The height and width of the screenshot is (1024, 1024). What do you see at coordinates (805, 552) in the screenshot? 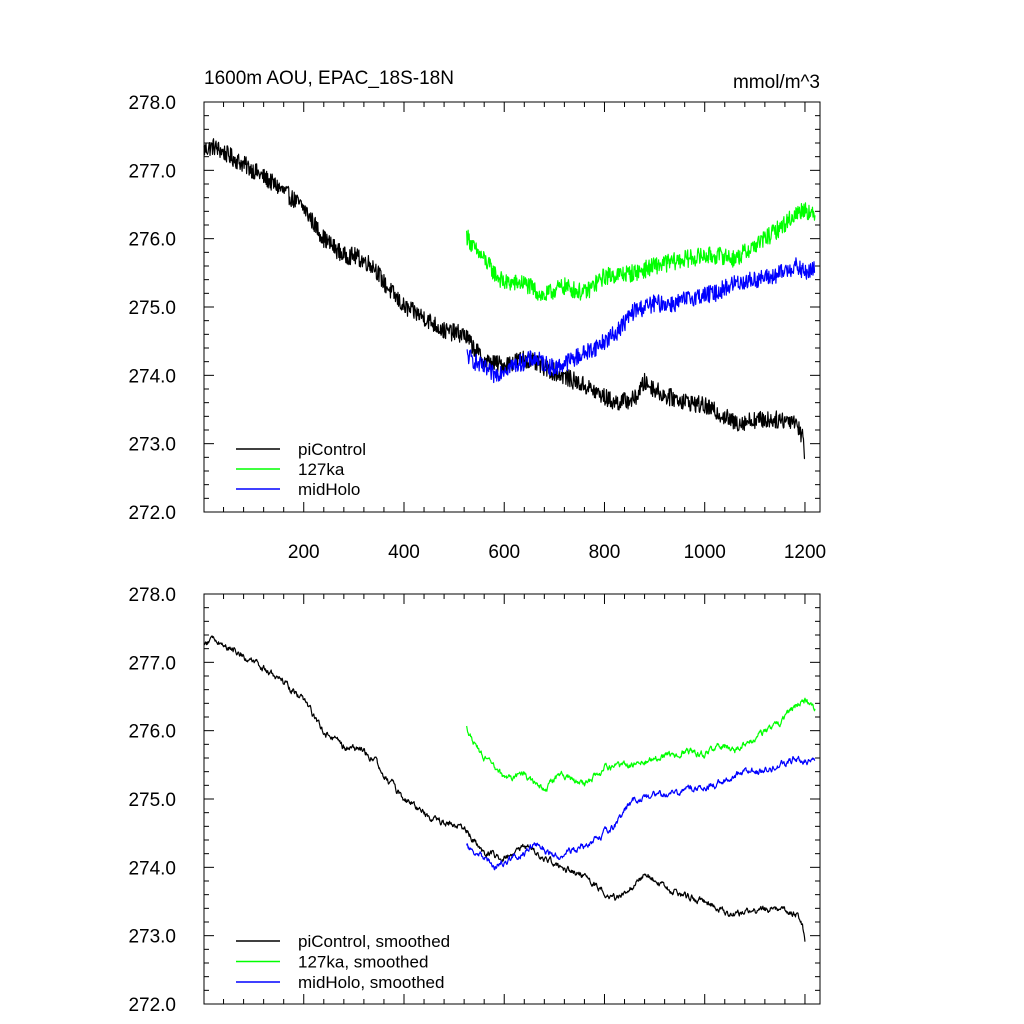
I see `x-tick-label: 1200` at bounding box center [805, 552].